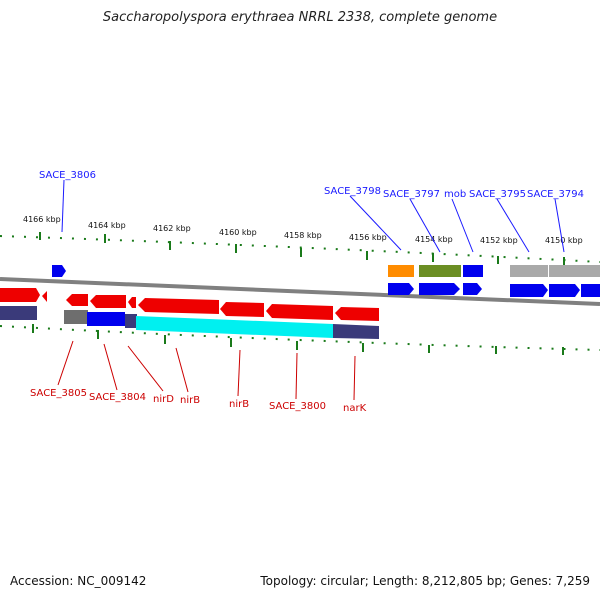 The image size is (600, 600). I want to click on gene-label-nird: nirD, so click(163, 399).